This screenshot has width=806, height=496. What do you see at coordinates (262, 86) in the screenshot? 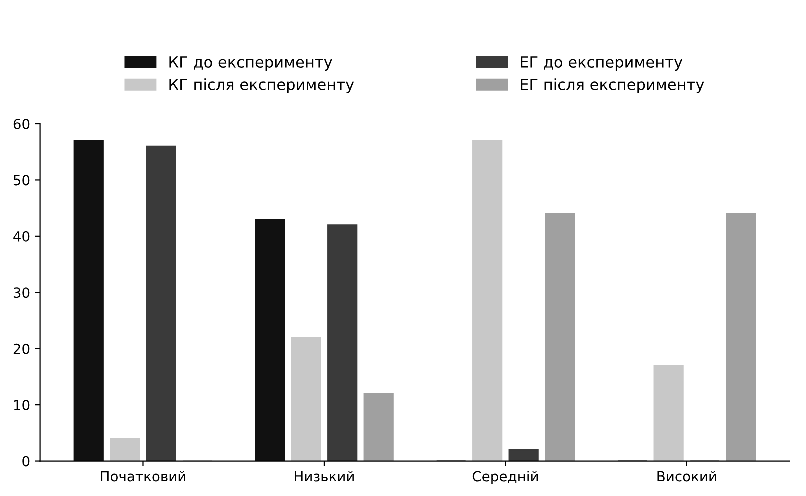
I see `legend-label: КГ після експерименту` at bounding box center [262, 86].